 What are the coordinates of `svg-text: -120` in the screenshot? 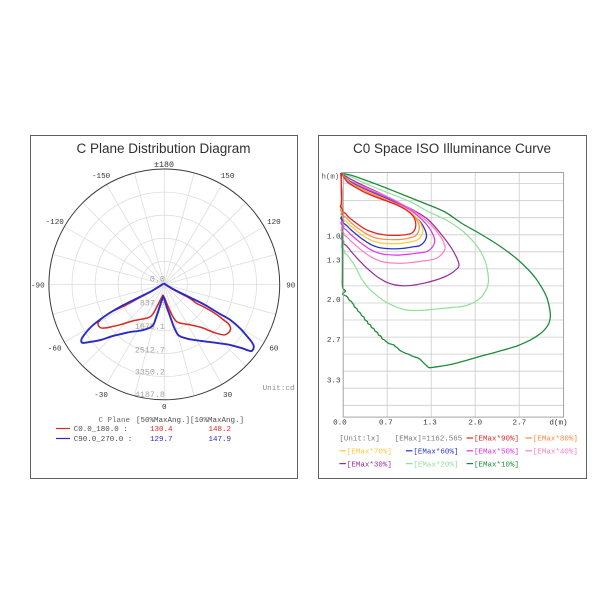 It's located at (55, 223).